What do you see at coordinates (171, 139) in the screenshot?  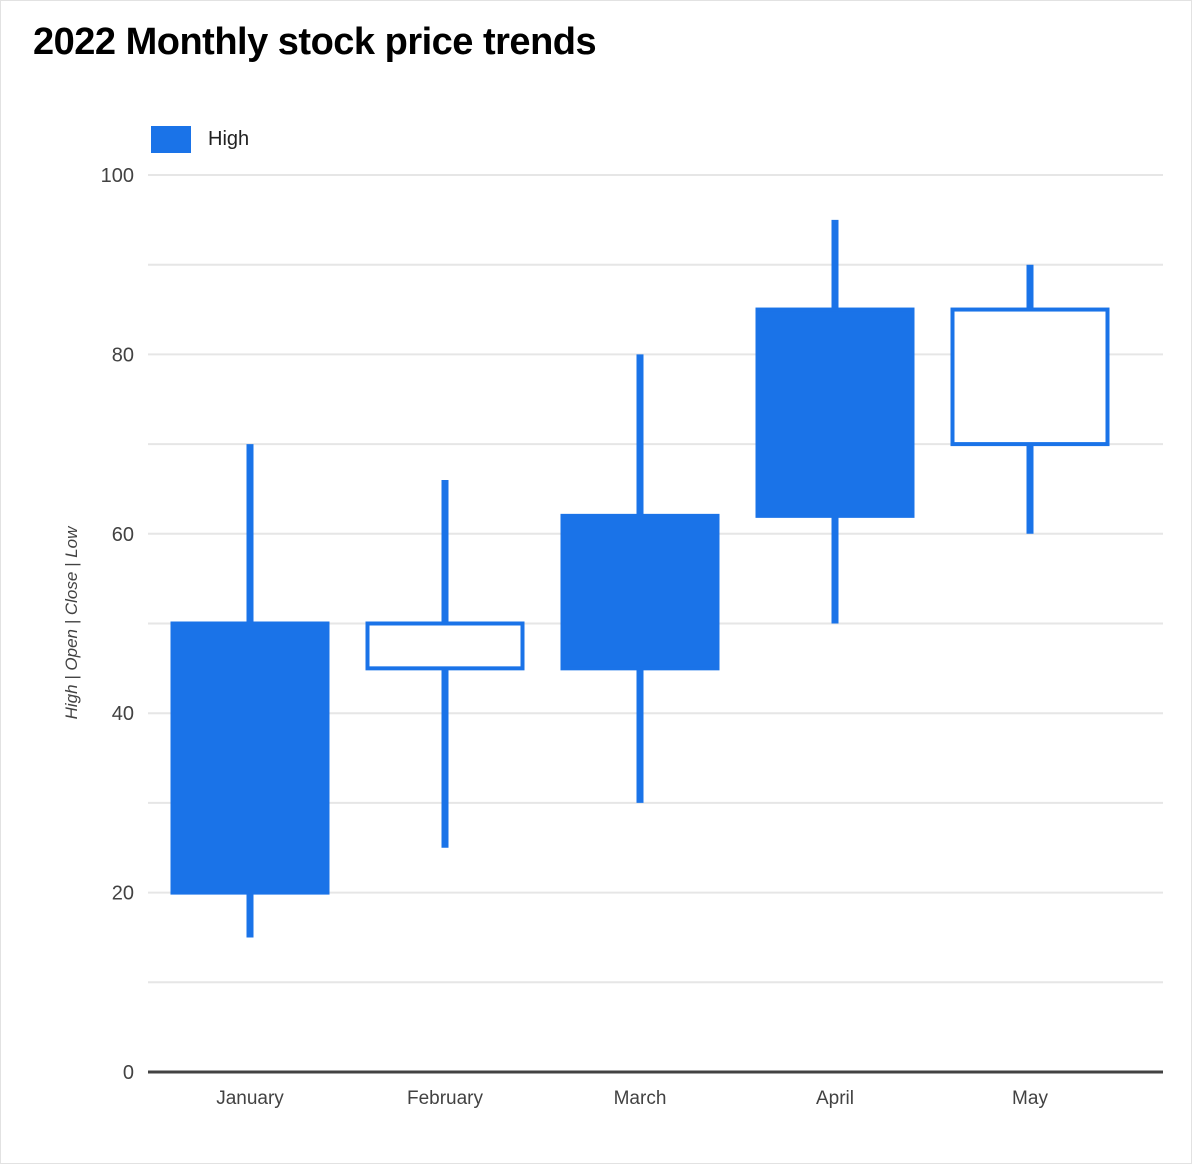 I see `legend-swatch-high` at bounding box center [171, 139].